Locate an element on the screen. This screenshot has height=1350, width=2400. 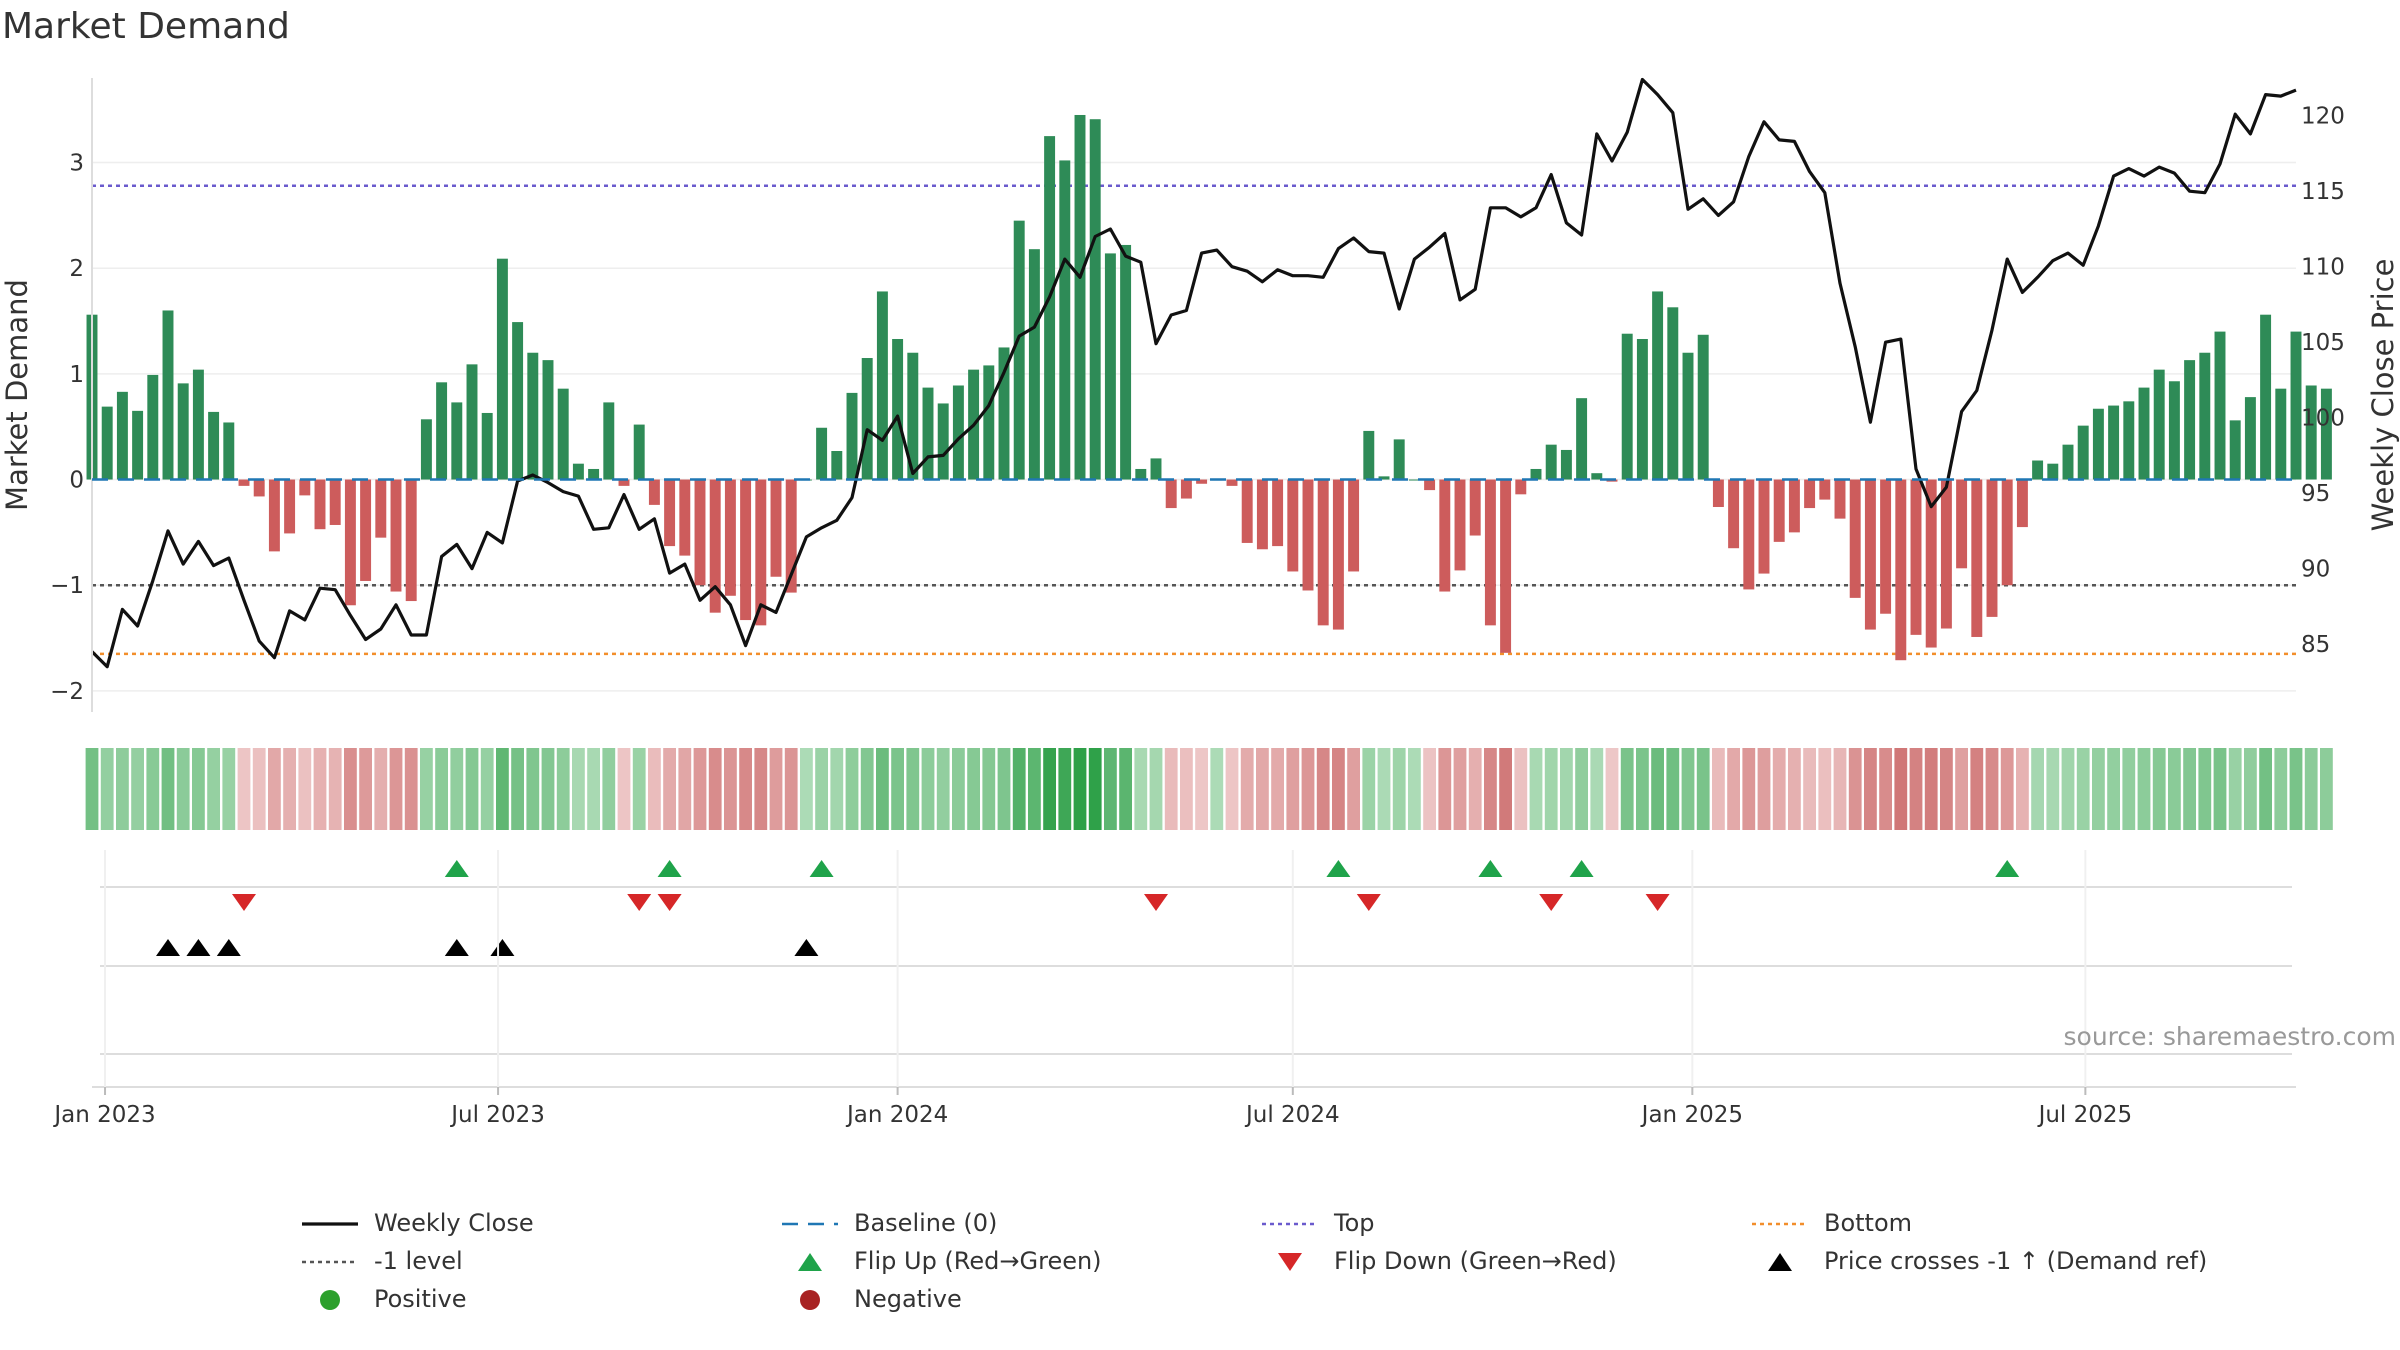
x-tick-label: Jul 2023 is located at coordinates (497, 1115).